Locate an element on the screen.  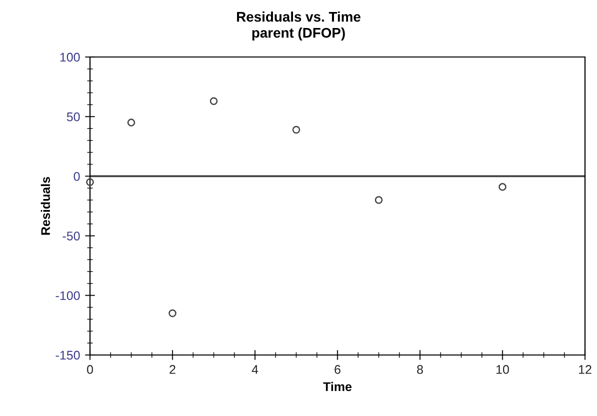
y-tick-label: -100 is located at coordinates (68, 295).